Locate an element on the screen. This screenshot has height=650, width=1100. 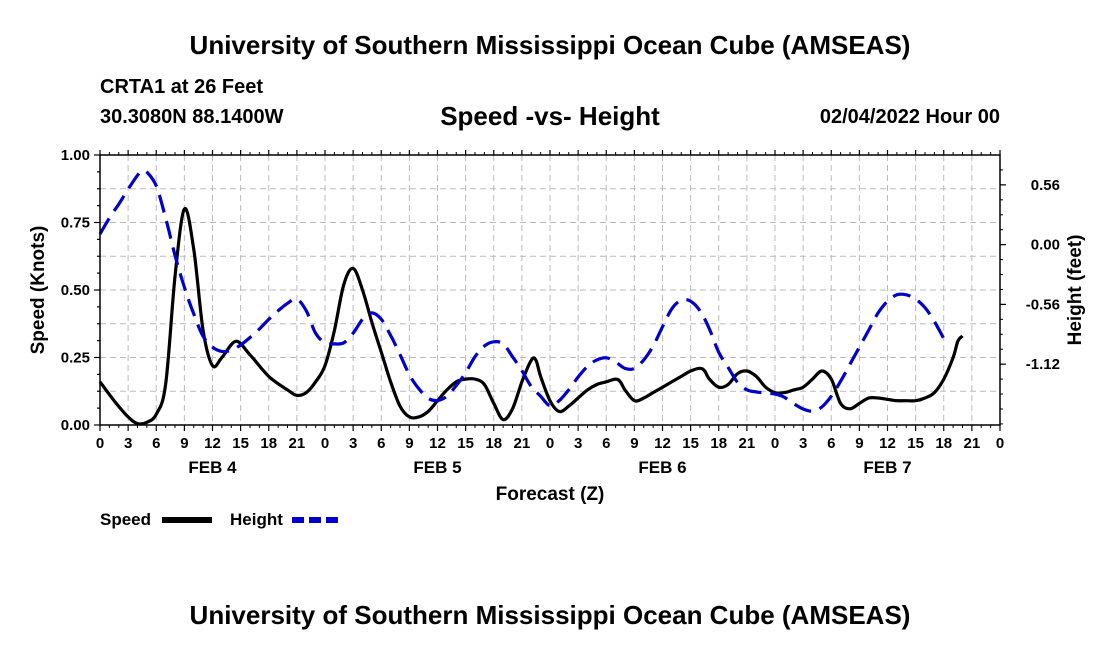
chart-subtitle: Speed -vs- Height is located at coordinates (550, 116).